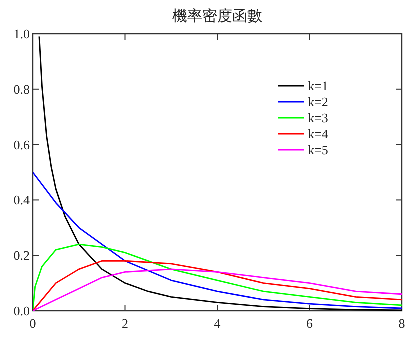  Describe the element at coordinates (318, 150) in the screenshot. I see `legend-label: k=5` at that location.